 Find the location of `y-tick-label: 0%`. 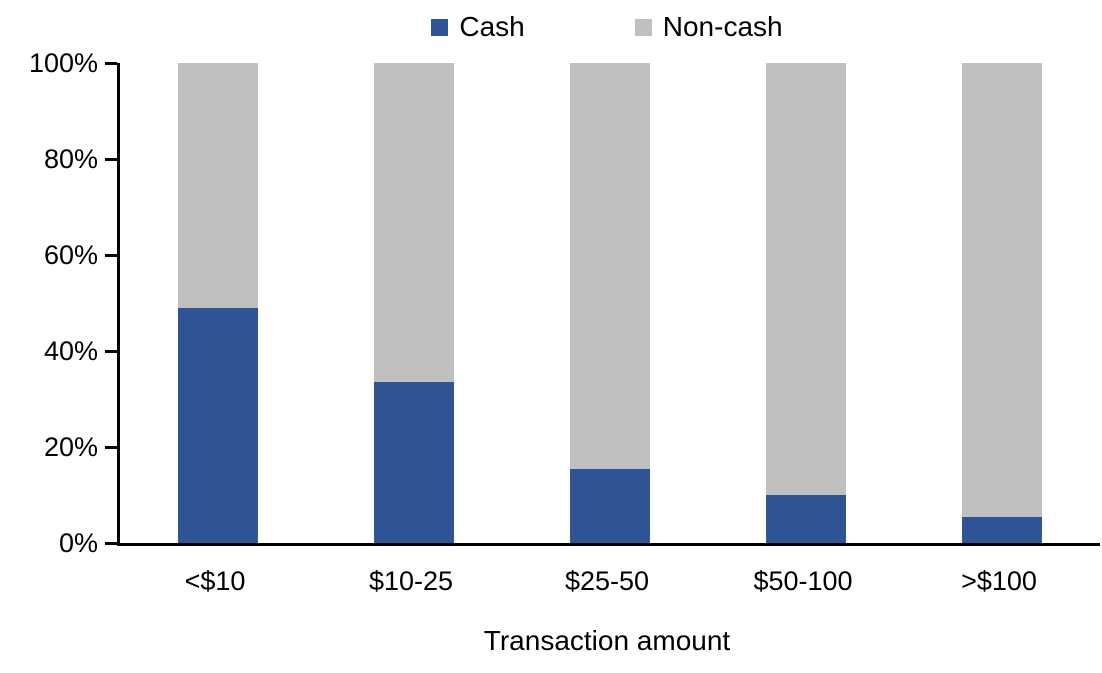

y-tick-label: 0% is located at coordinates (78, 543).